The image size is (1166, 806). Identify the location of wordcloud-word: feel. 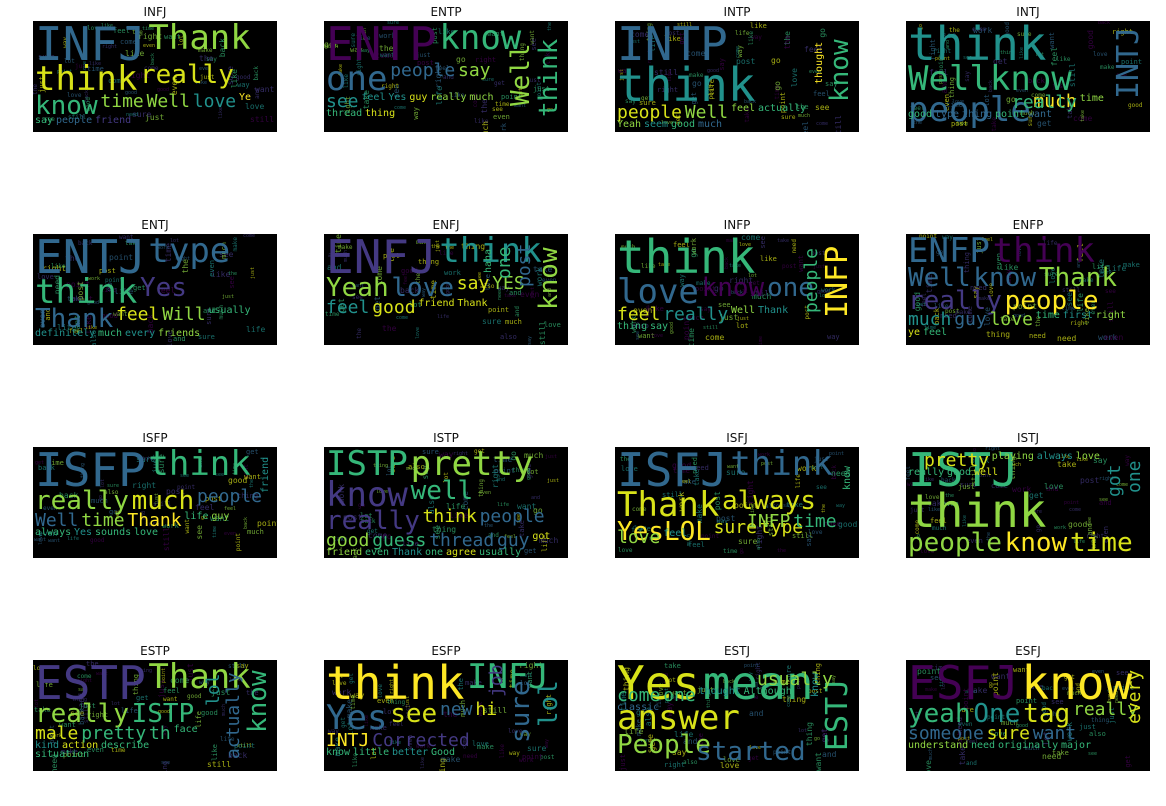
(675, 534).